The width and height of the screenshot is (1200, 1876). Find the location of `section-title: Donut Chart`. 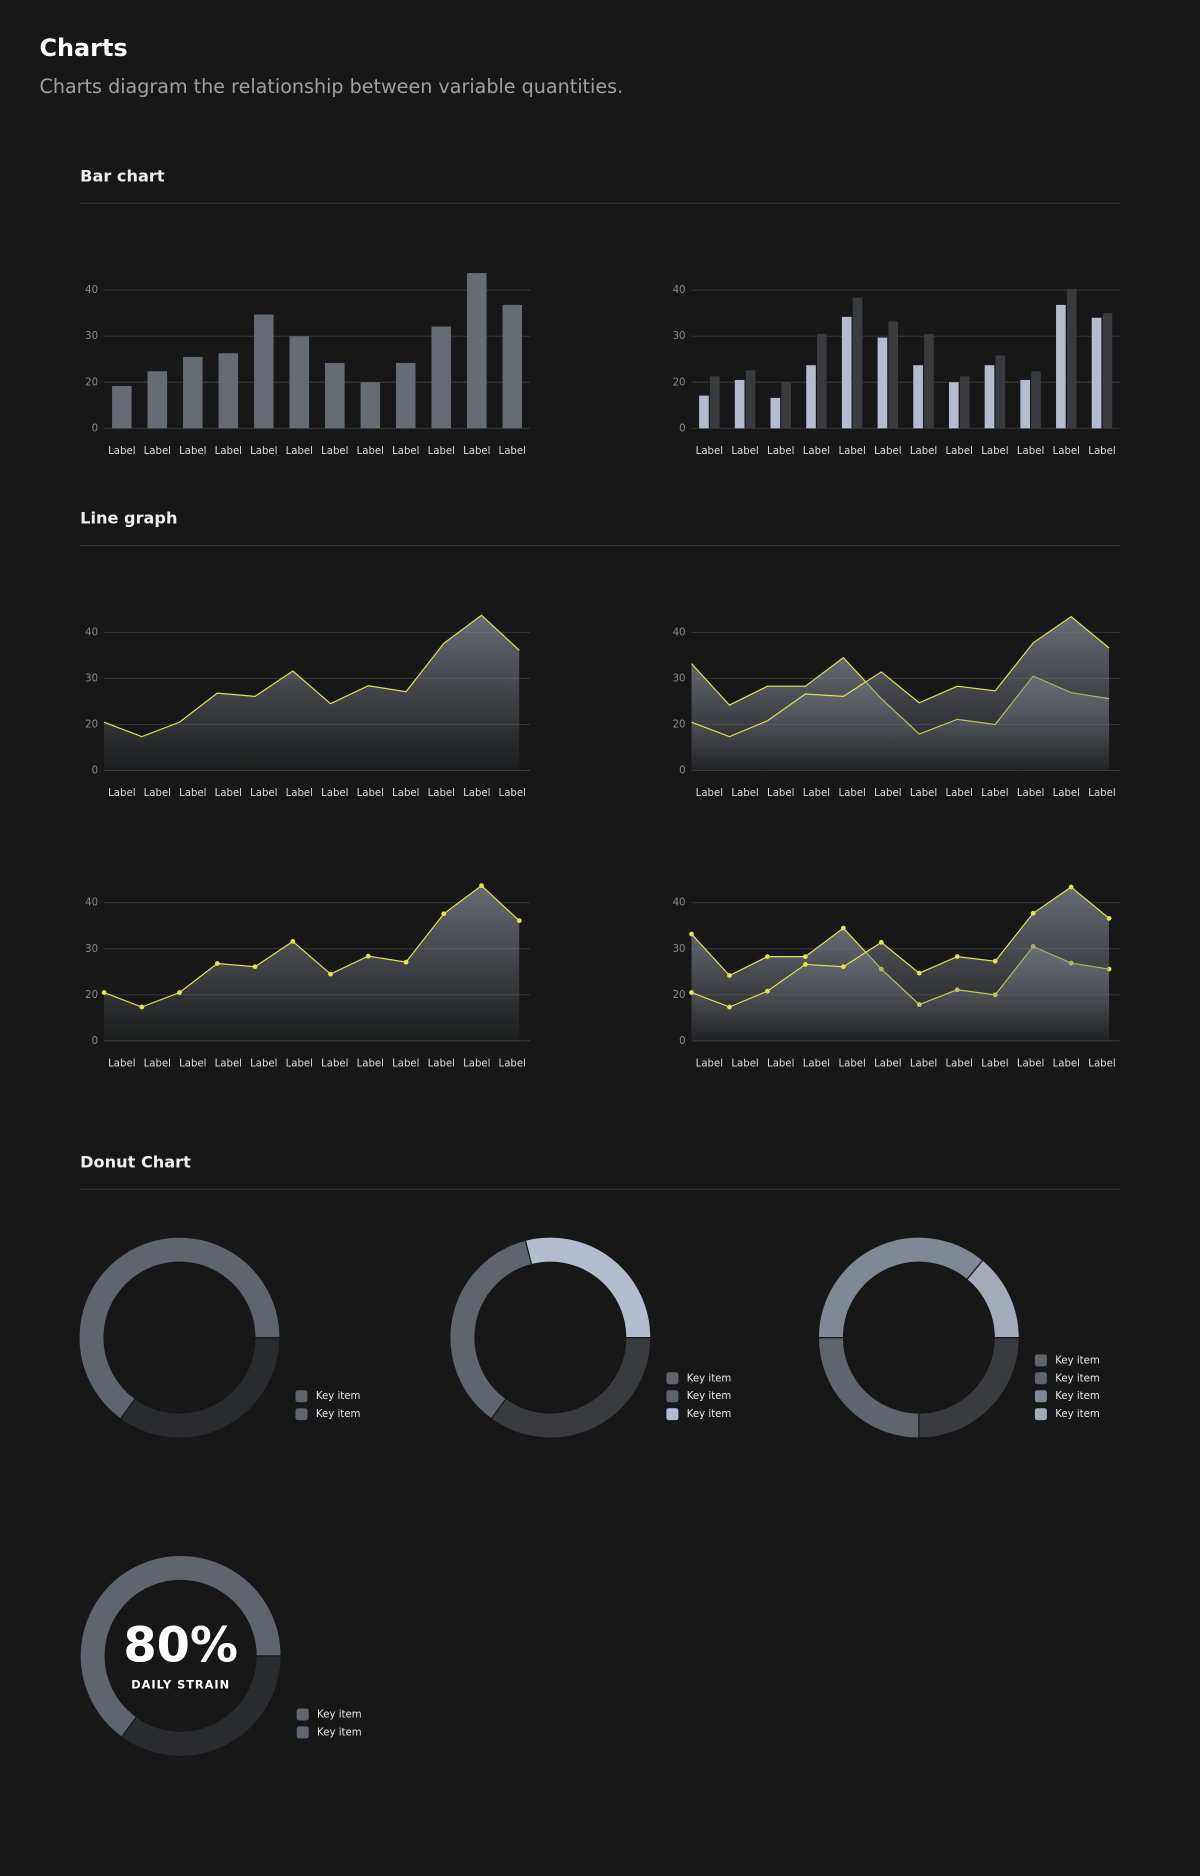

section-title: Donut Chart is located at coordinates (135, 1161).